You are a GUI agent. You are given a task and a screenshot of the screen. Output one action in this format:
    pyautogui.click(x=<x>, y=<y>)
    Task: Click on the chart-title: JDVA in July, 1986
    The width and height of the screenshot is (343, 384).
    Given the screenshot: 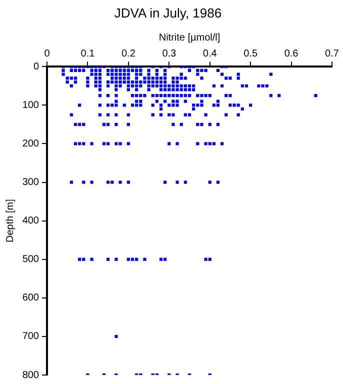 What is the action you would take?
    pyautogui.click(x=168, y=12)
    